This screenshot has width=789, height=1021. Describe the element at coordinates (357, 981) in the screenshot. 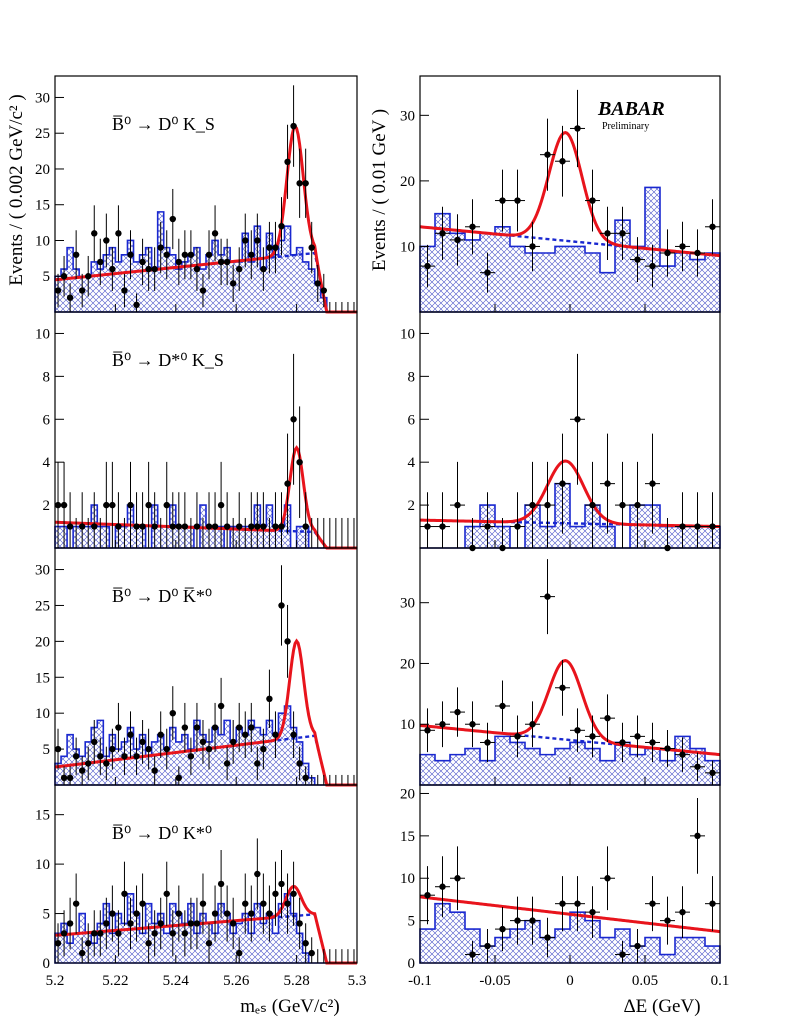

I see `x-tick-label: 5.3` at that location.